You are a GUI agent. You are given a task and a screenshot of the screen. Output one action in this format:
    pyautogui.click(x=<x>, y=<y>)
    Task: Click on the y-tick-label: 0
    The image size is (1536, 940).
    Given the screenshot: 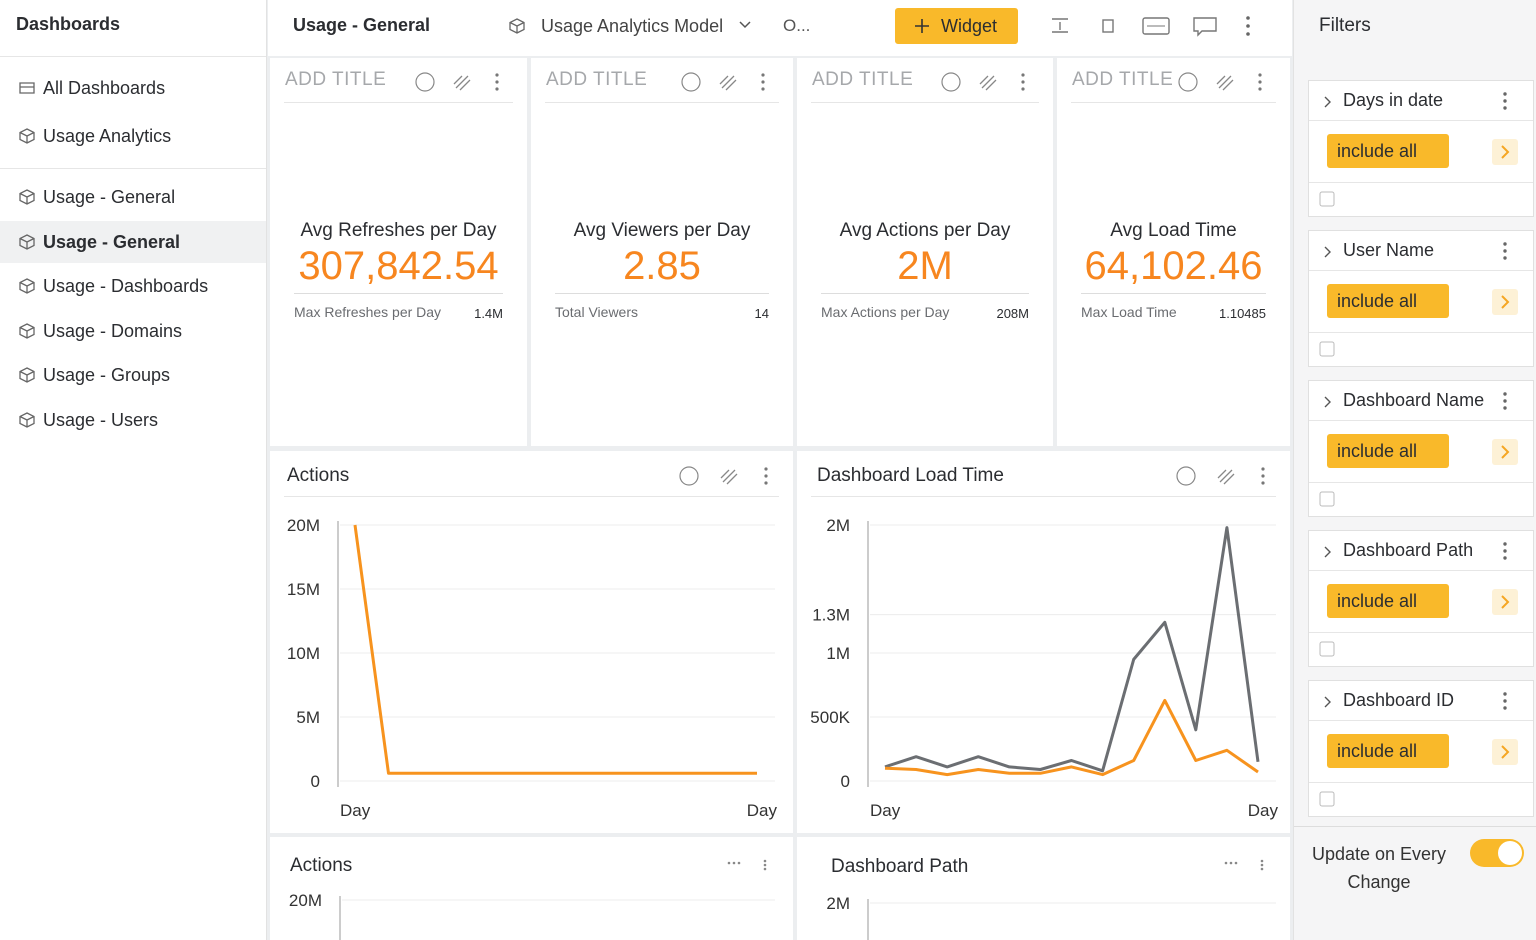 What is the action you would take?
    pyautogui.click(x=845, y=781)
    